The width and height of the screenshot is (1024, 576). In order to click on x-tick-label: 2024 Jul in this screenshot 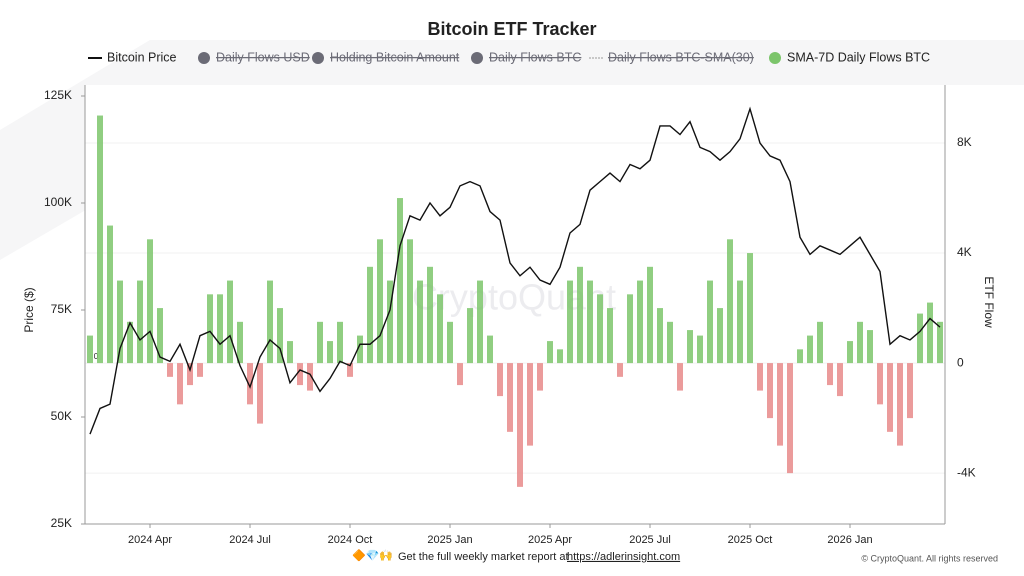, I will do `click(250, 540)`.